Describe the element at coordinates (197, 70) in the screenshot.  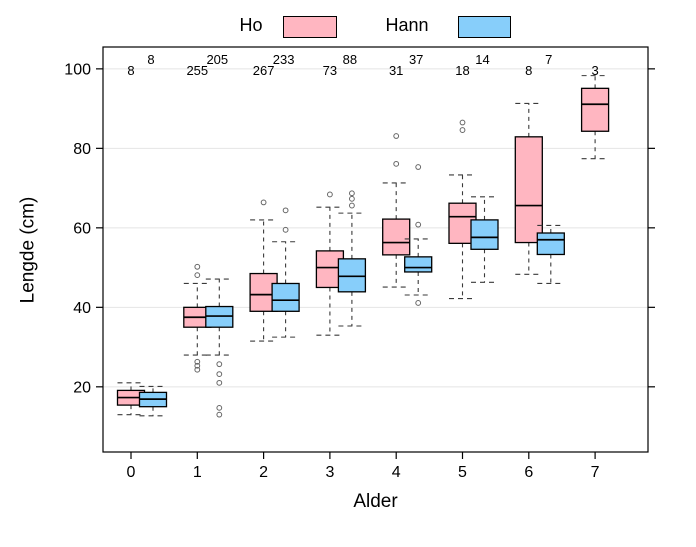
I see `count-label-ho: 255` at that location.